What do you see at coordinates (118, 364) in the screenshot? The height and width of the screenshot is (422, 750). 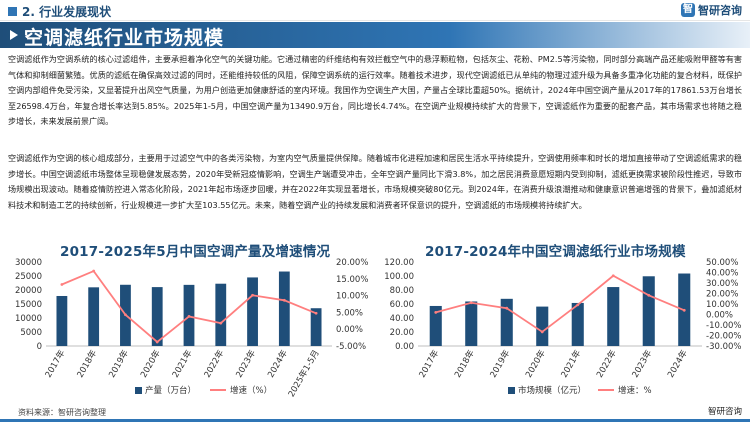 I see `left-chart-x-tick-label: 2019年` at bounding box center [118, 364].